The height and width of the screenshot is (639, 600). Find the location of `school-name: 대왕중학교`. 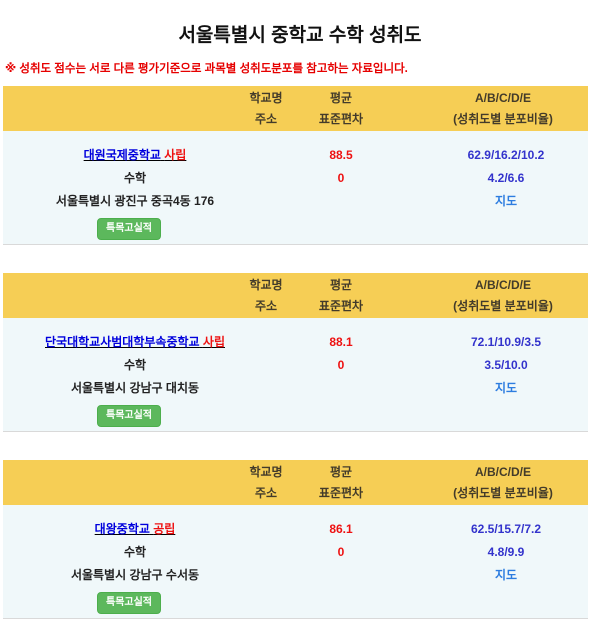

school-name: 대왕중학교 is located at coordinates (122, 529).